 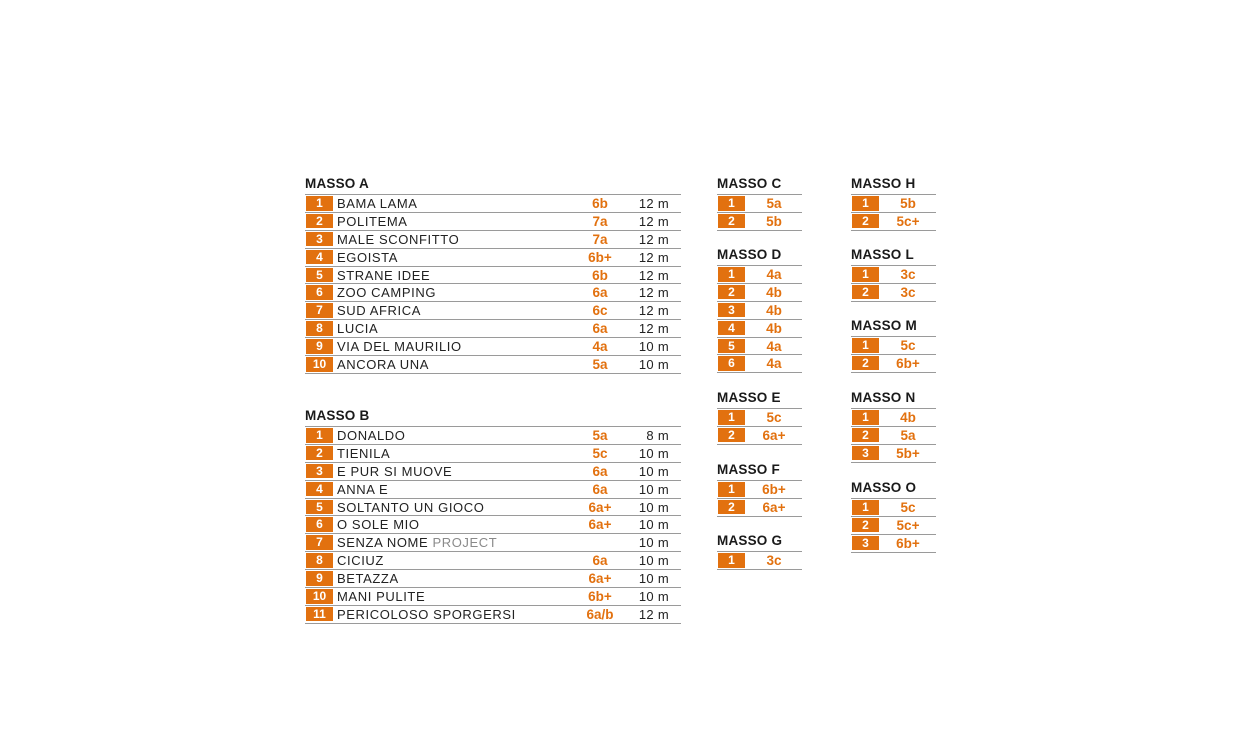 I want to click on route-name: BAMA LAMA, so click(x=377, y=203).